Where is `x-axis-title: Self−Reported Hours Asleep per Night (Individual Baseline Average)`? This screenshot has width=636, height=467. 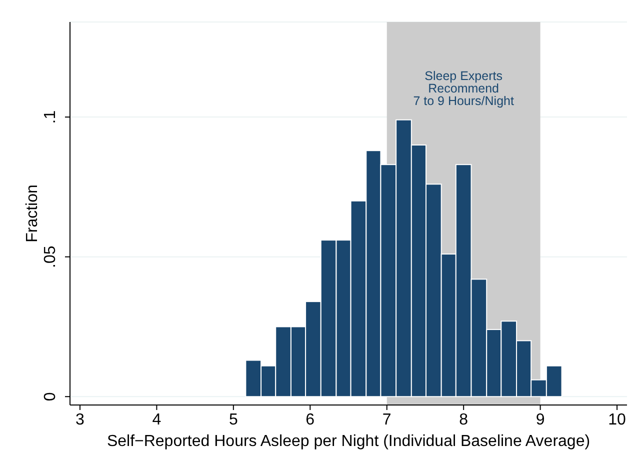 x-axis-title: Self−Reported Hours Asleep per Night (Individual Baseline Average) is located at coordinates (348, 441).